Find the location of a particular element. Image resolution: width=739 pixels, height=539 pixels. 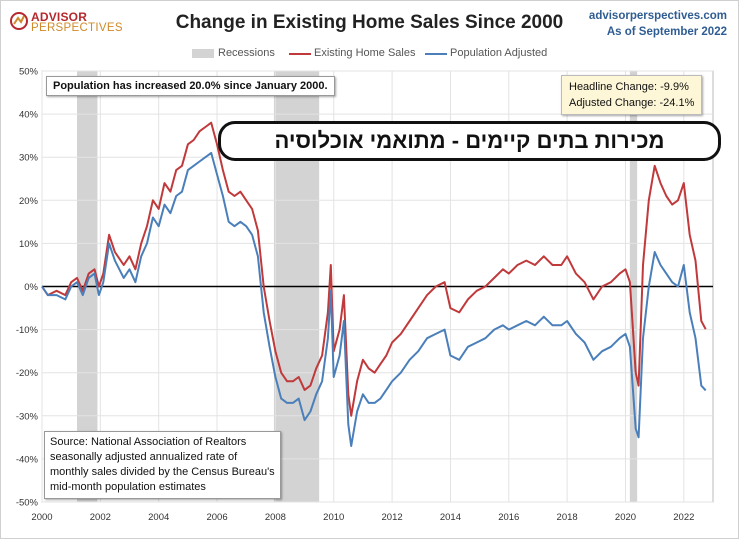

y-tick-label: 10% is located at coordinates (29, 244).